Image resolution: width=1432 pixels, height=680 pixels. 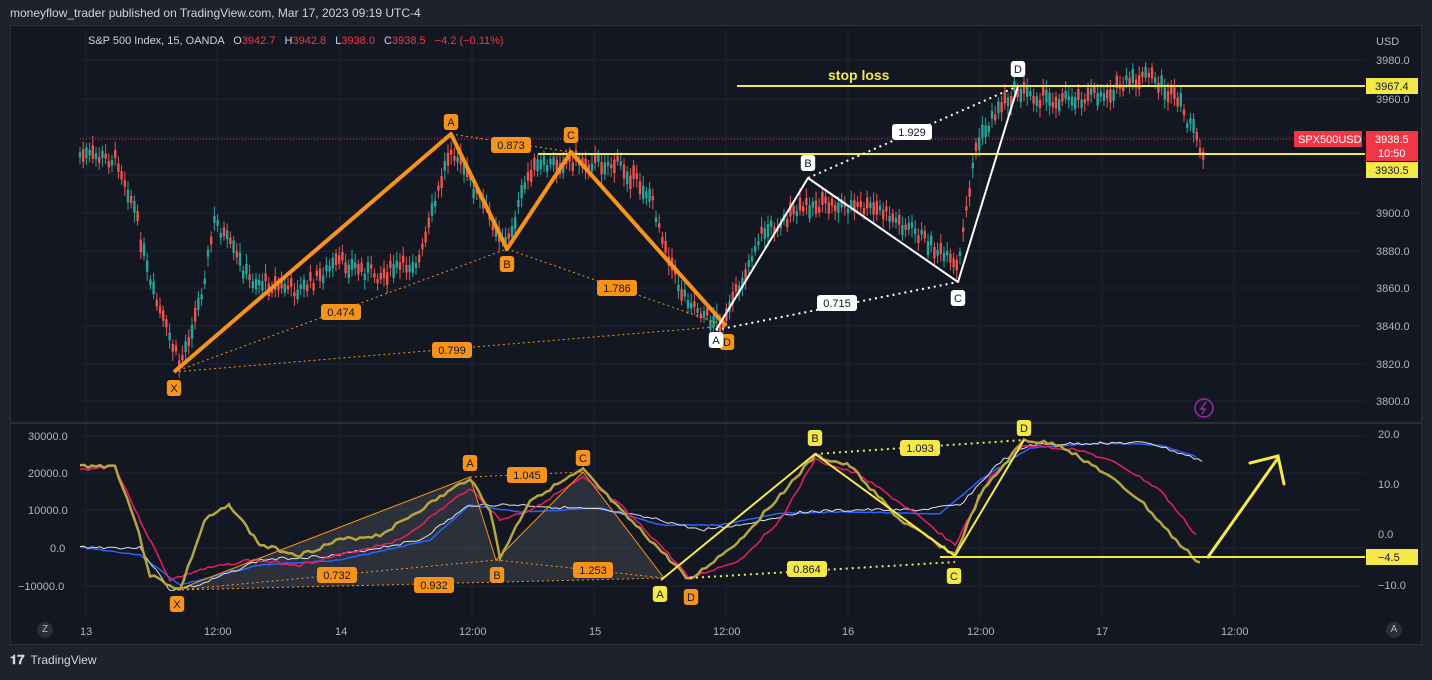 I want to click on osc-left-tick: 10000.0, so click(x=48, y=511).